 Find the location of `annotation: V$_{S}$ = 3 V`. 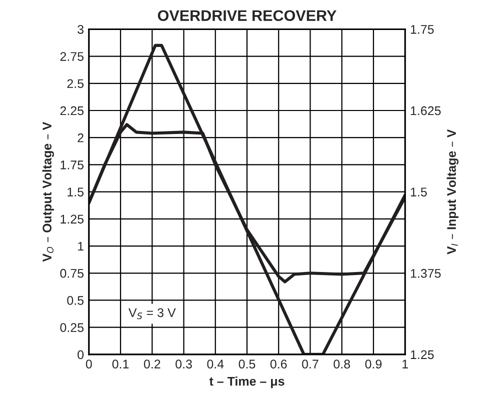

annotation: V$_{S}$ = 3 V is located at coordinates (152, 314).